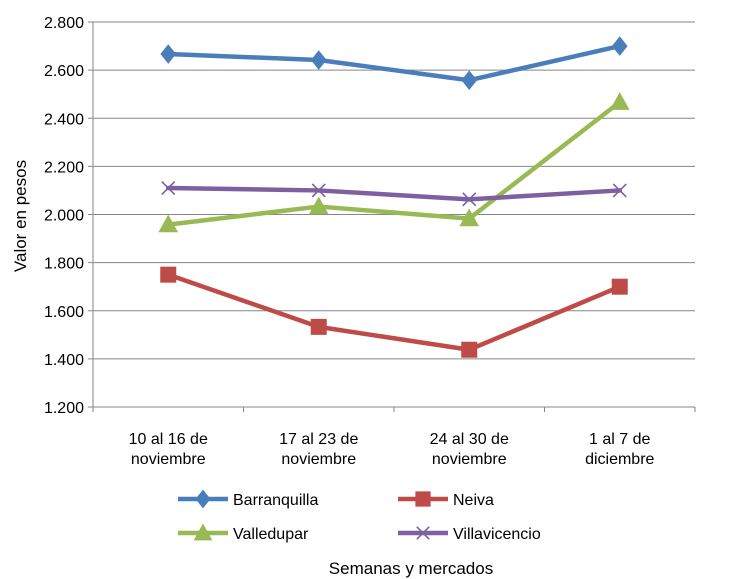  What do you see at coordinates (64, 312) in the screenshot?
I see `y-tick-label: 1.600` at bounding box center [64, 312].